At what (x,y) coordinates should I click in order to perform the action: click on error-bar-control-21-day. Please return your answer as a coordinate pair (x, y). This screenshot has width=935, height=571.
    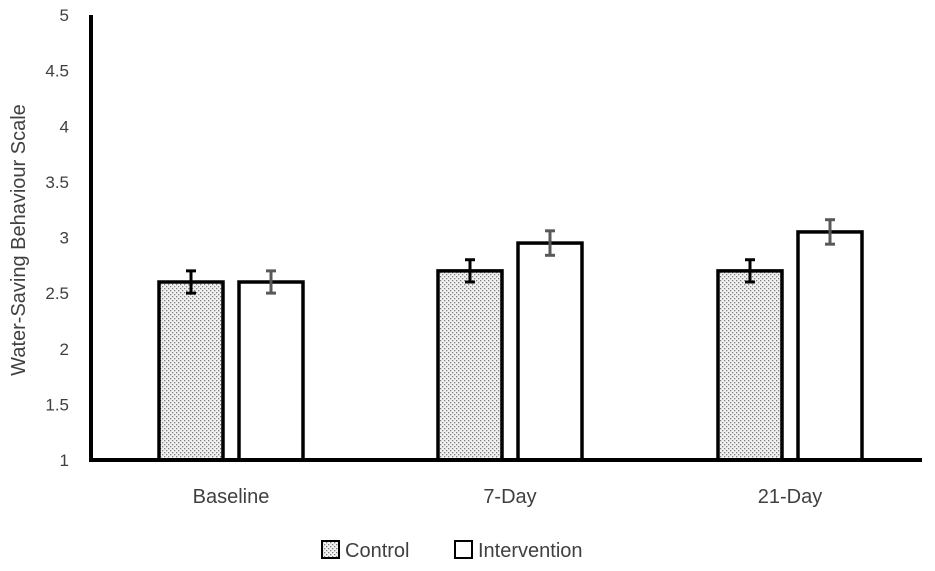
    Looking at the image, I should click on (750, 271).